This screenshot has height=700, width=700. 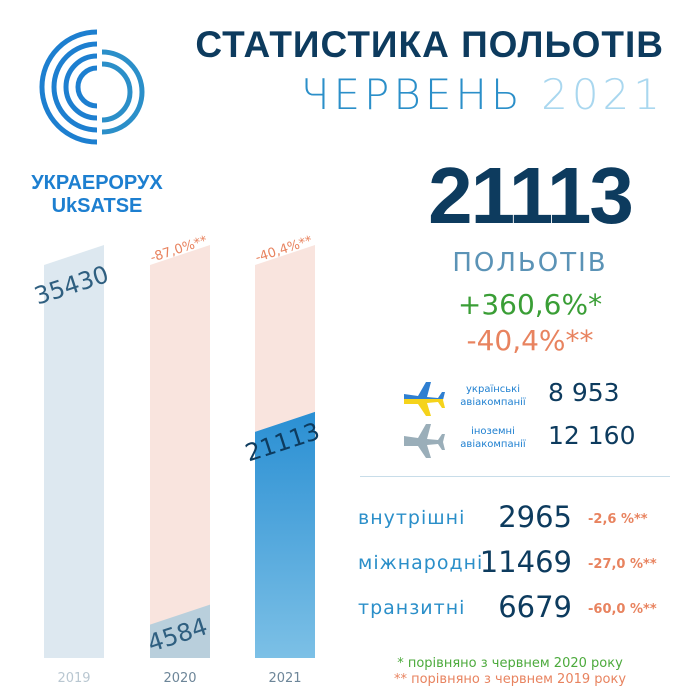 What do you see at coordinates (412, 94) in the screenshot?
I see `subtitle-month: ЧЕРВЕНЬ` at bounding box center [412, 94].